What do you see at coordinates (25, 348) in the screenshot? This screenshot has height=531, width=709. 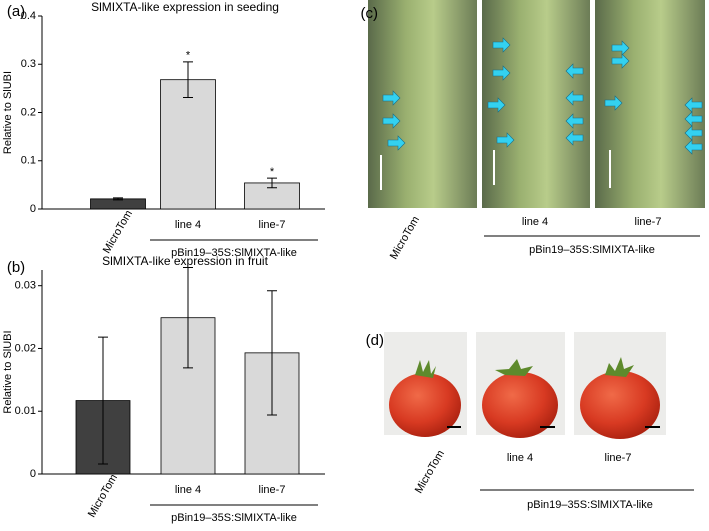 I see `y-tick-label: 0.02` at bounding box center [25, 348].